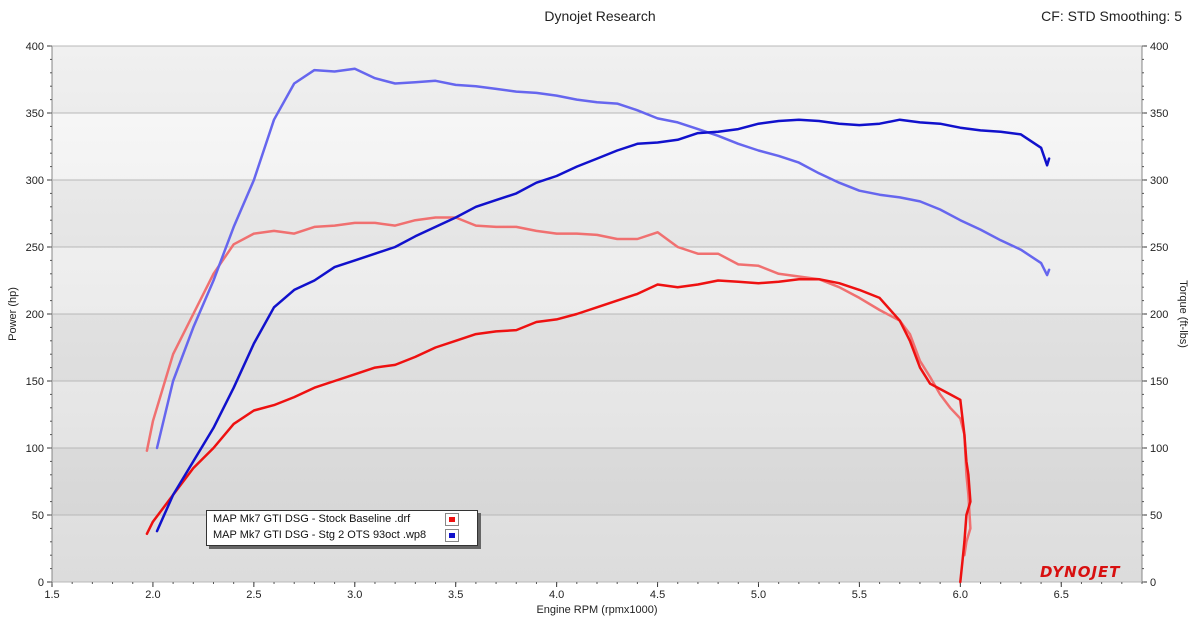 The height and width of the screenshot is (636, 1200). I want to click on x-tick-label: 4.0, so click(556, 595).